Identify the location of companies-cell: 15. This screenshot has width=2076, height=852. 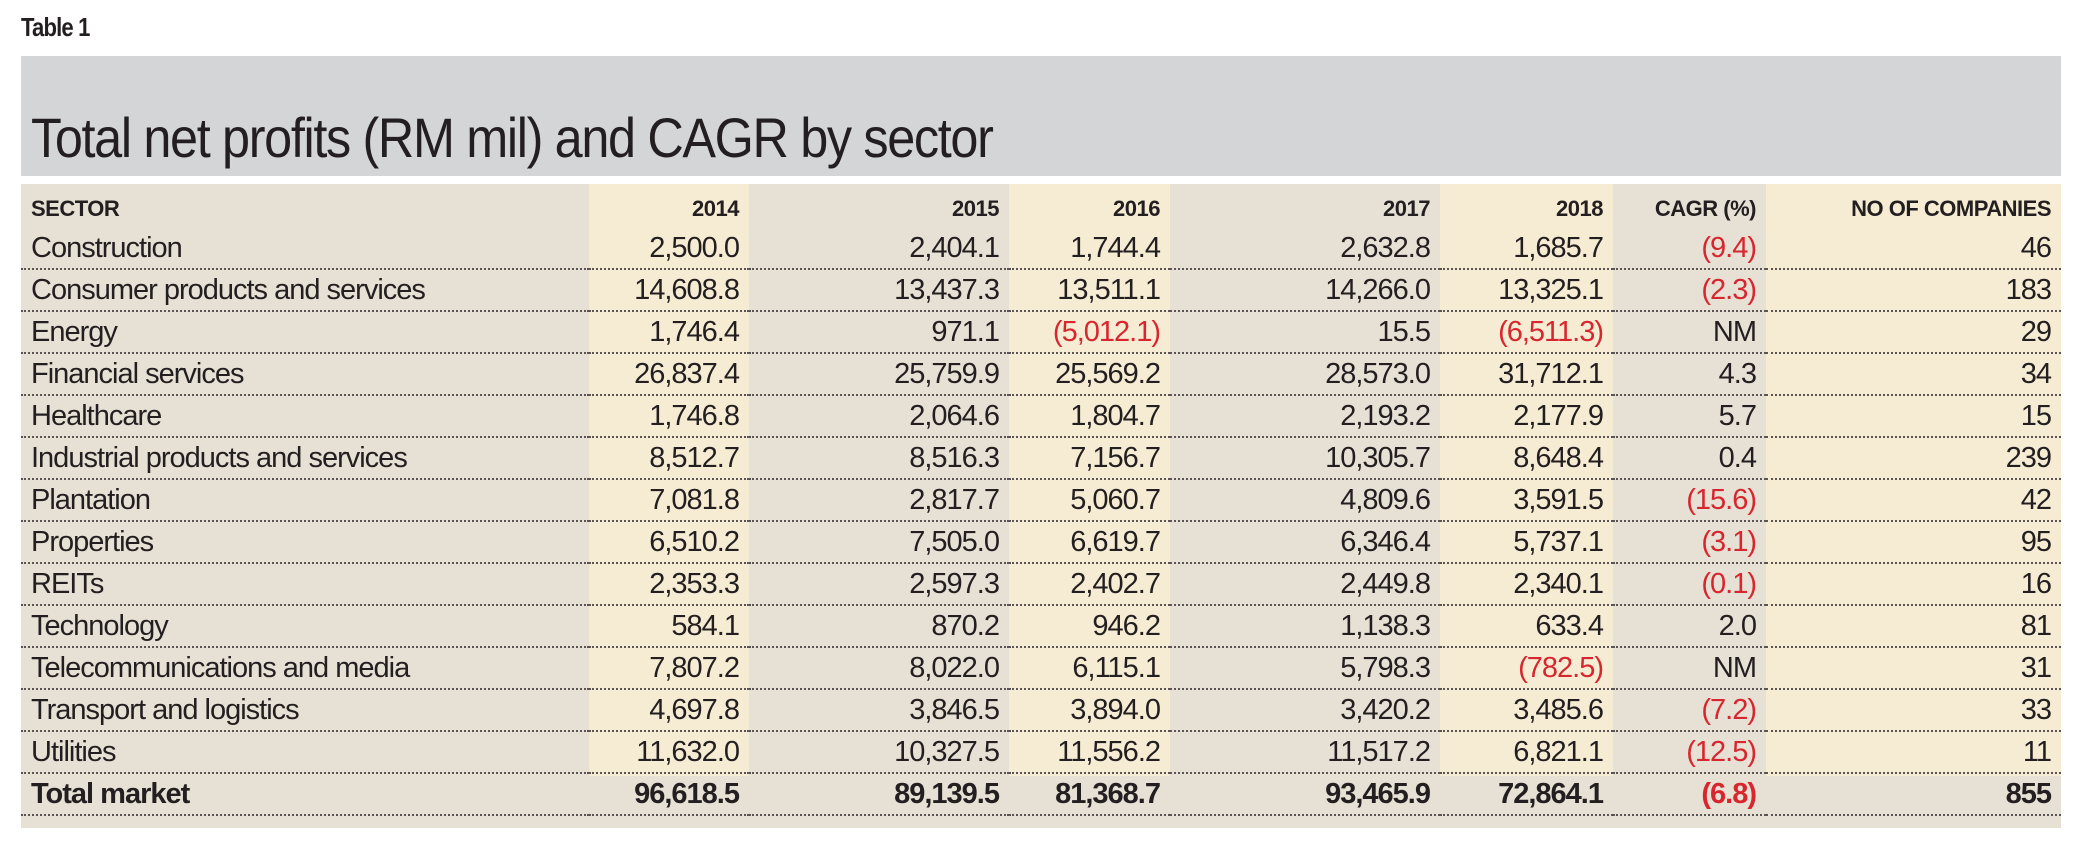
(1913, 416).